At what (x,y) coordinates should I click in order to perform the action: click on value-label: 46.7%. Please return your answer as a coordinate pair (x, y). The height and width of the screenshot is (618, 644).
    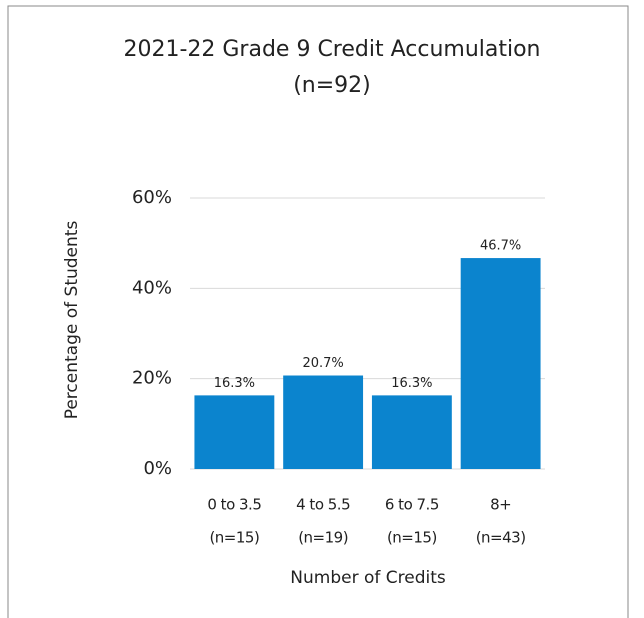
    Looking at the image, I should click on (500, 246).